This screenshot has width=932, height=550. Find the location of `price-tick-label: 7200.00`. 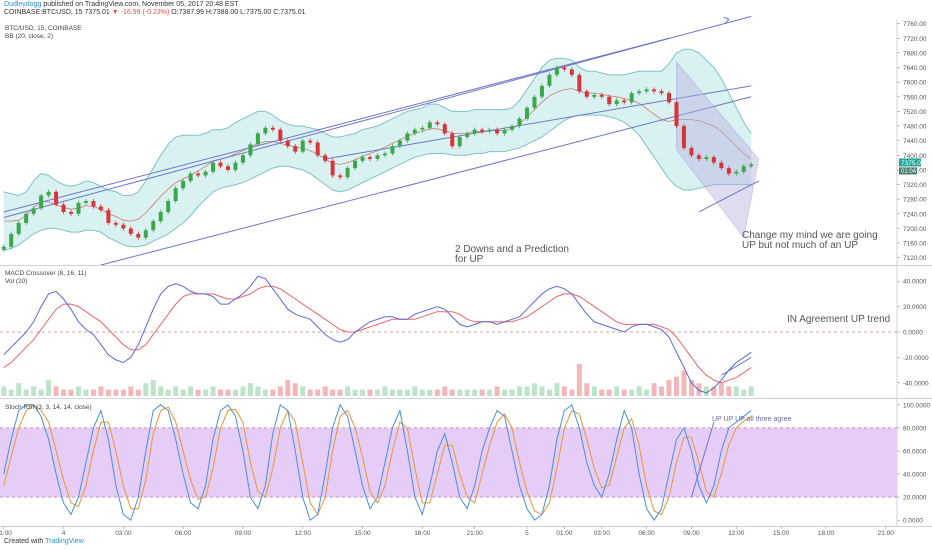

price-tick-label: 7200.00 is located at coordinates (915, 229).